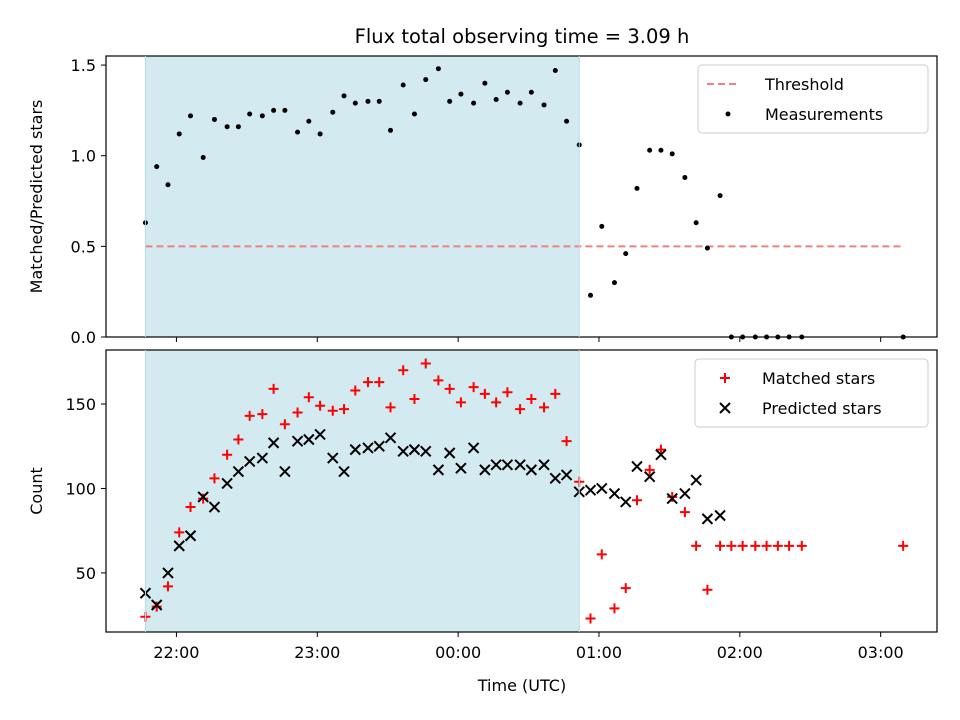 This screenshot has height=720, width=960. Describe the element at coordinates (317, 652) in the screenshot. I see `x-tick-label: 23:00` at that location.